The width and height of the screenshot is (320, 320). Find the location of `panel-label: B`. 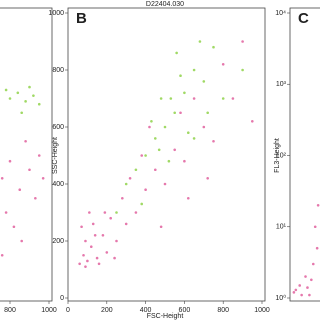

panel-label: B is located at coordinates (81, 18).